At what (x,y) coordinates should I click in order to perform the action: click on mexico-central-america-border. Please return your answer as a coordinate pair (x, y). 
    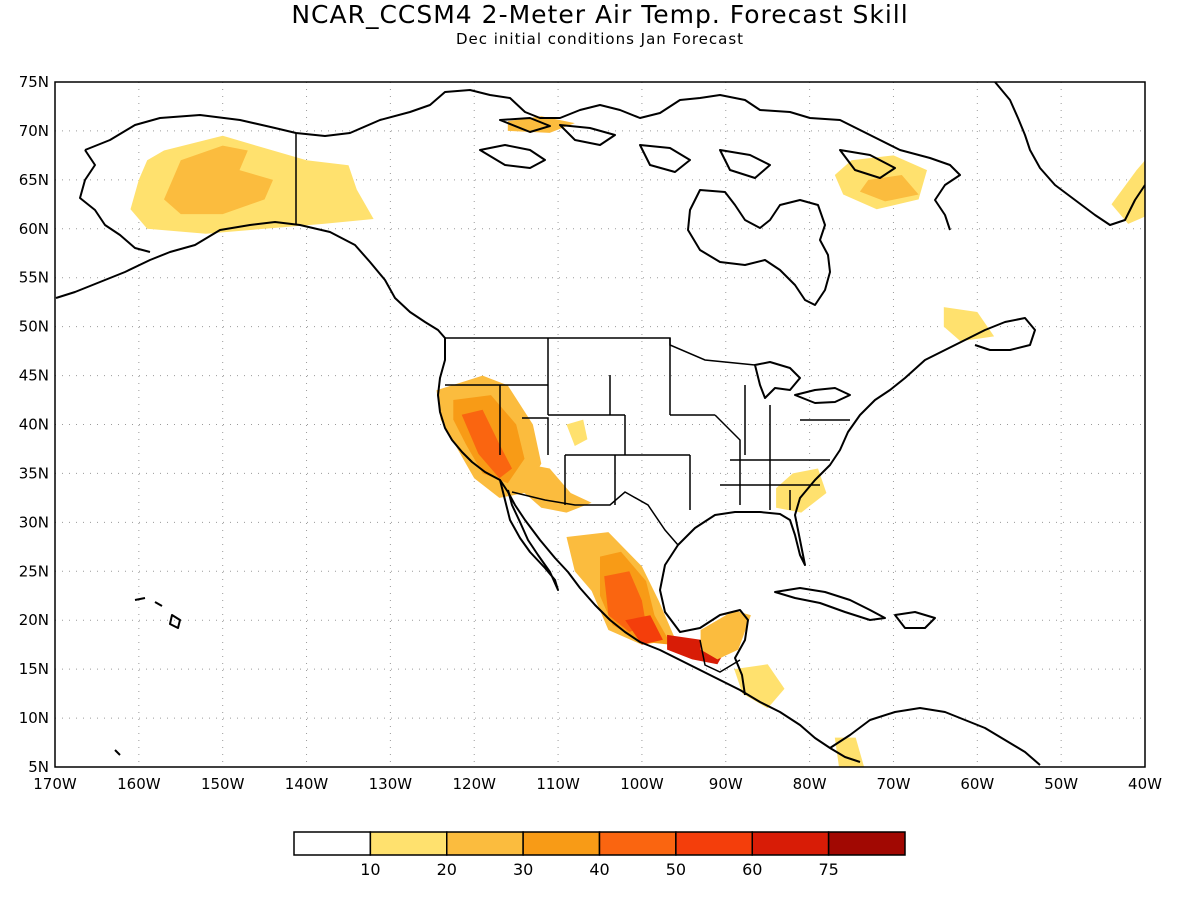
    Looking at the image, I should click on (720, 656).